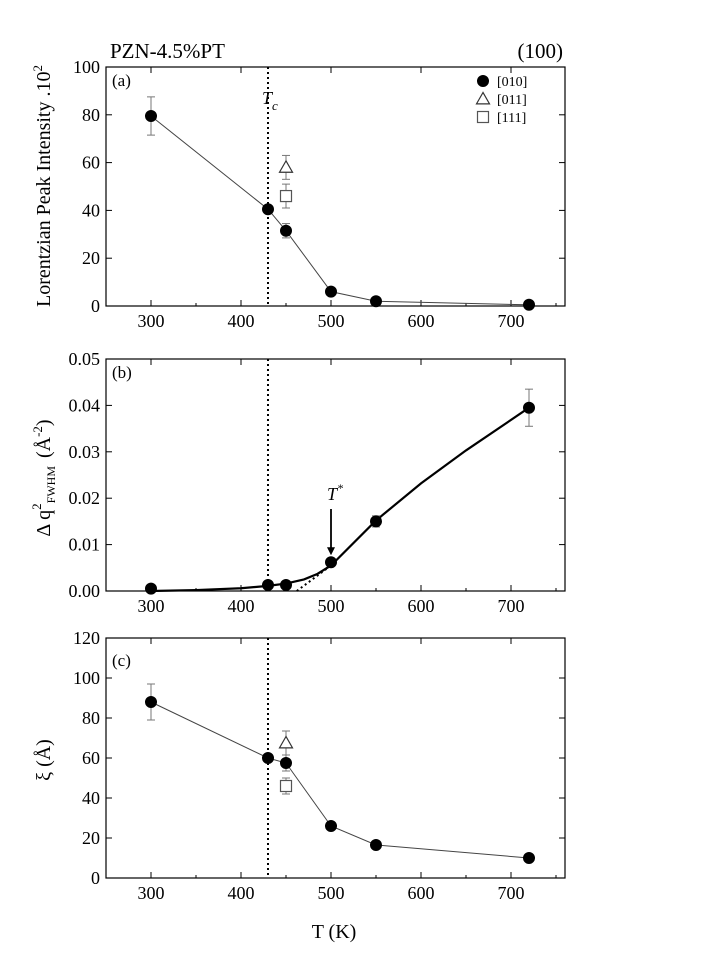 The image size is (706, 953). What do you see at coordinates (334, 932) in the screenshot?
I see `x-axis-label: T (K)` at bounding box center [334, 932].